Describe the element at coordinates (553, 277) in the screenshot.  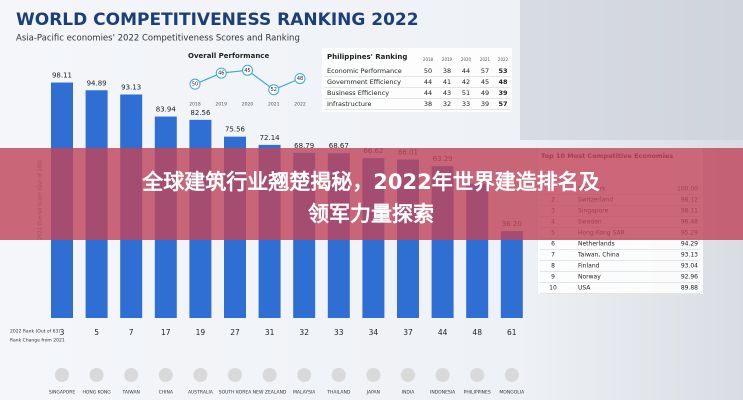
I see `rank: 9` at that location.